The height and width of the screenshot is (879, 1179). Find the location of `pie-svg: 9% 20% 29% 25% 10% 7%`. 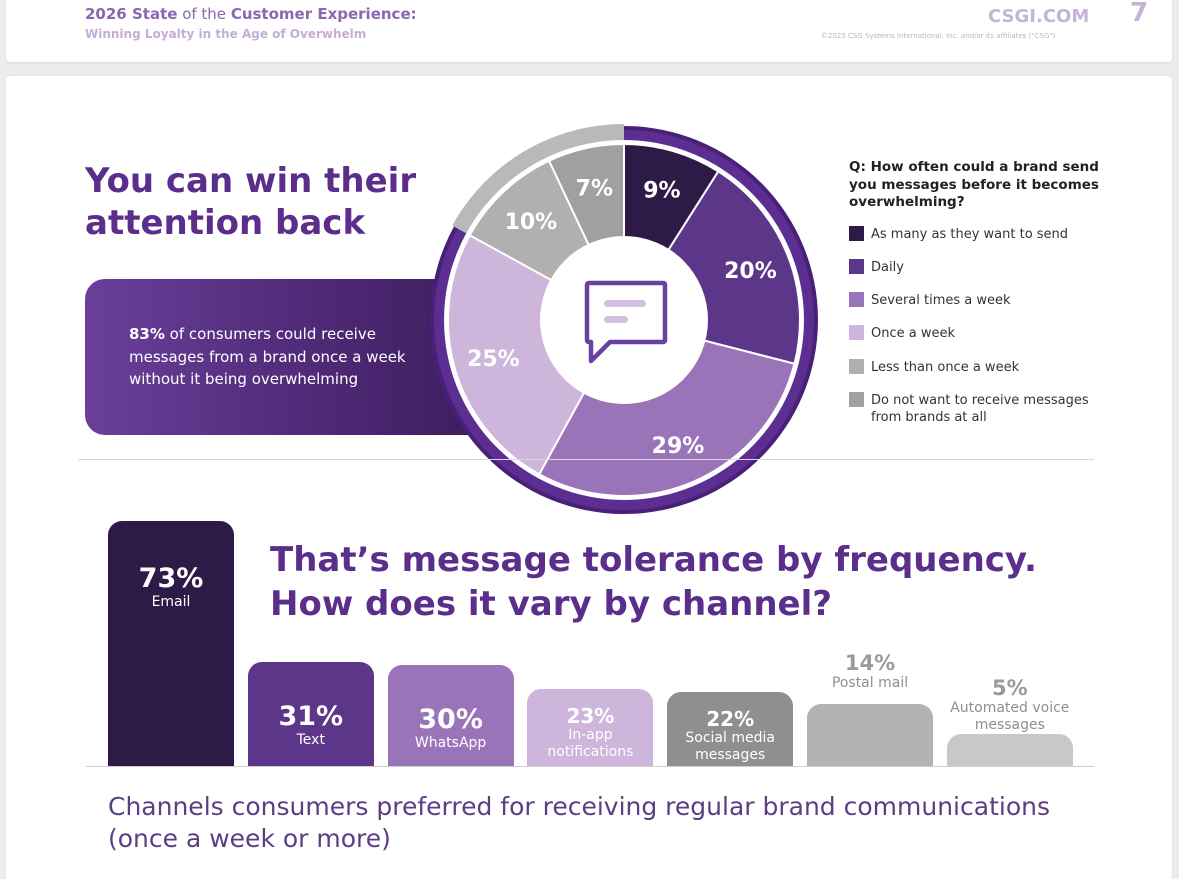

pie-svg: 9% 20% 29% 25% 10% 7% is located at coordinates (624, 319).